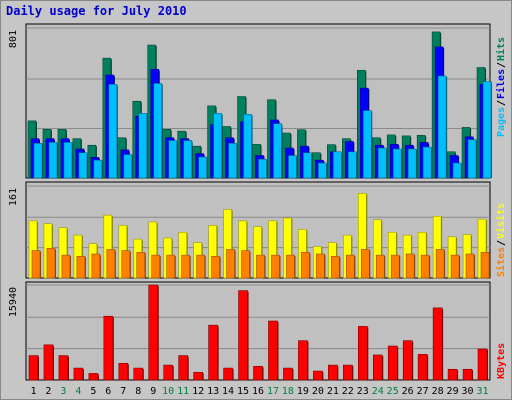 The image size is (512, 401). Describe the element at coordinates (33, 391) in the screenshot. I see `x-tick-label: 1` at that location.